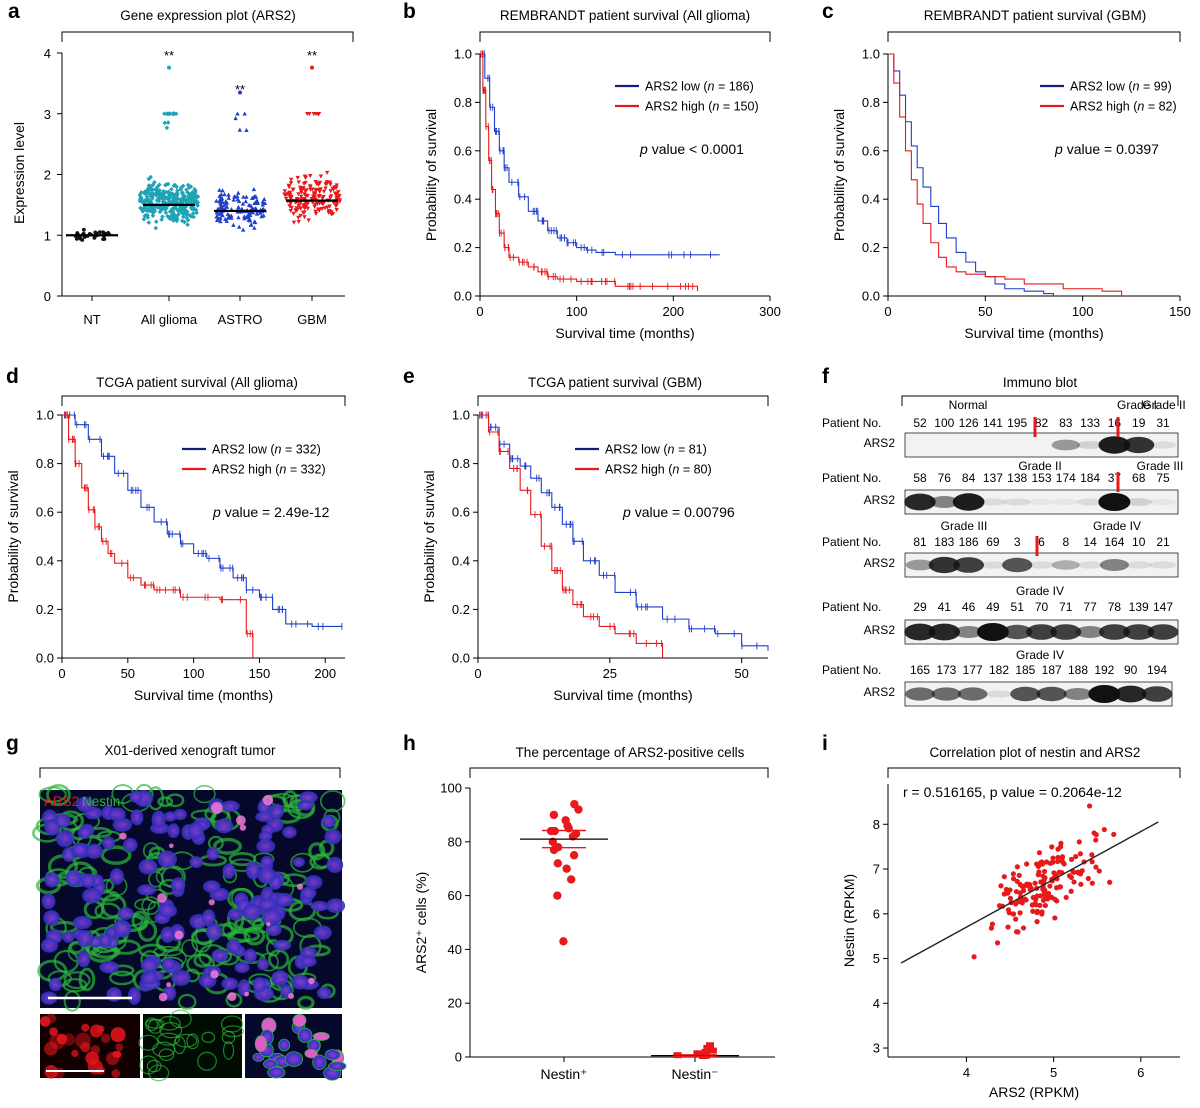 The width and height of the screenshot is (1200, 1108). Describe the element at coordinates (409, 11) in the screenshot. I see `panel-b-label: b` at that location.